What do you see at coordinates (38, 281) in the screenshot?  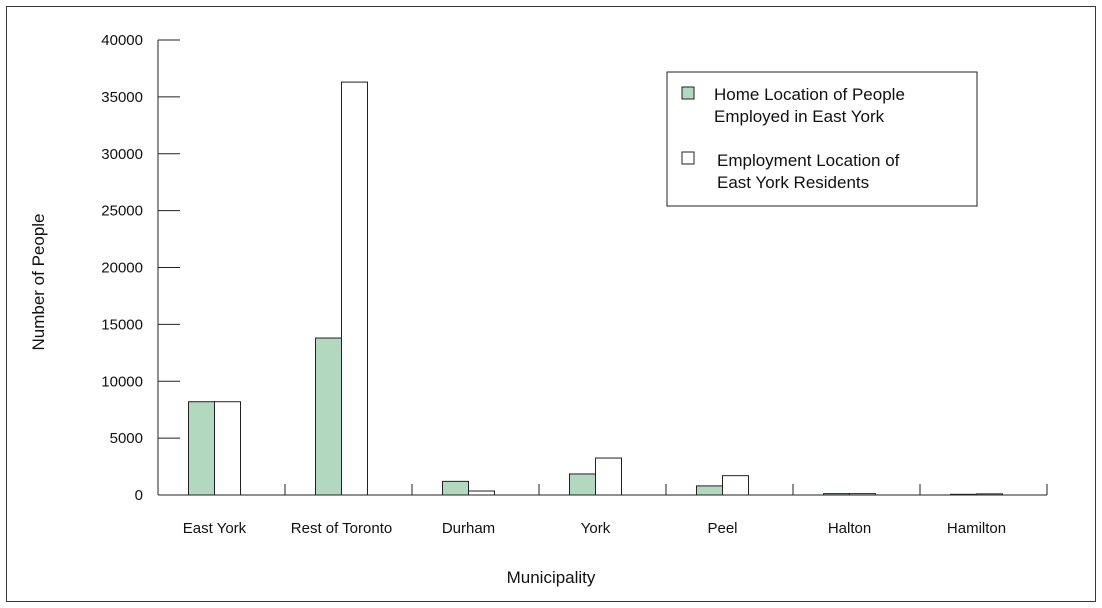 I see `y-axis-title: Number of People` at bounding box center [38, 281].